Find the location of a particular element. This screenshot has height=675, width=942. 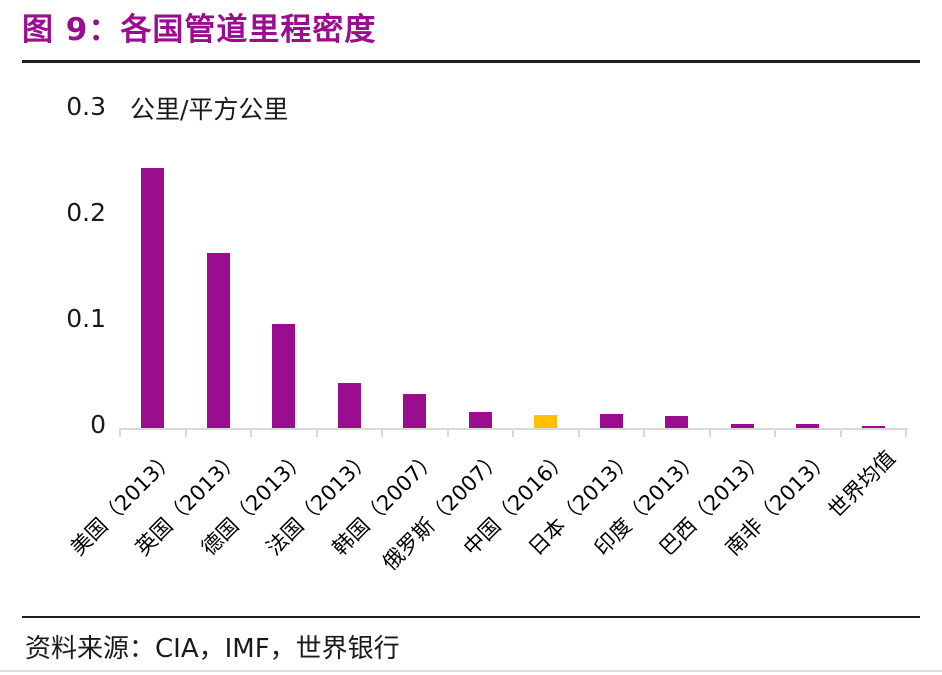

bar-日本（2013） is located at coordinates (611, 421).